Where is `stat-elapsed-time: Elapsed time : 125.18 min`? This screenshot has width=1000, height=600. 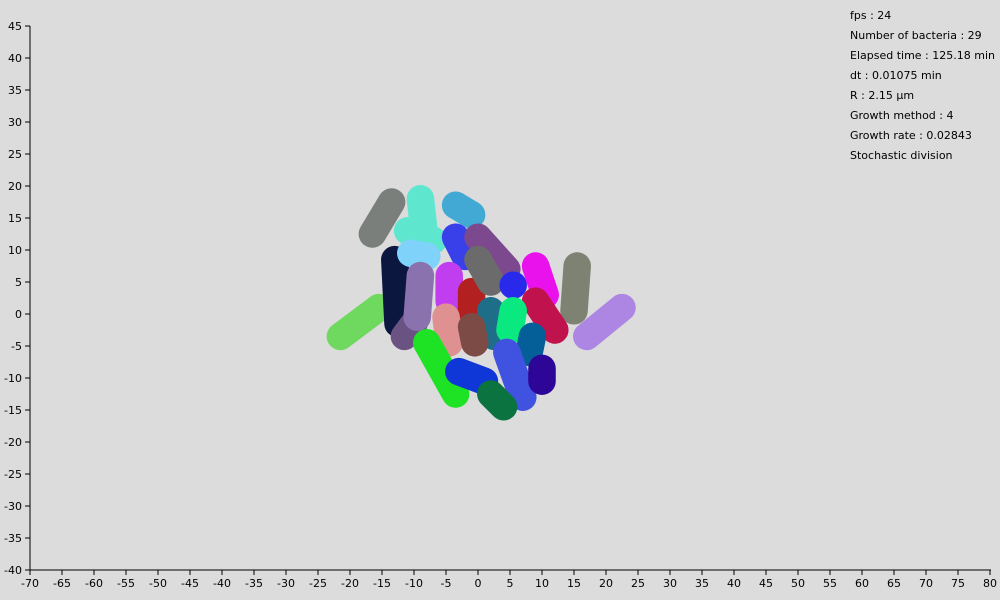
stat-elapsed-time: Elapsed time : 125.18 min is located at coordinates (922, 55).